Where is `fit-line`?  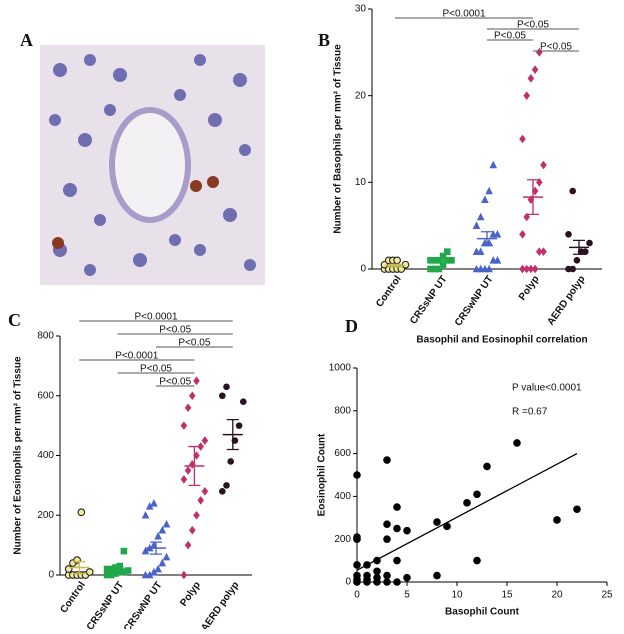 fit-line is located at coordinates (467, 512).